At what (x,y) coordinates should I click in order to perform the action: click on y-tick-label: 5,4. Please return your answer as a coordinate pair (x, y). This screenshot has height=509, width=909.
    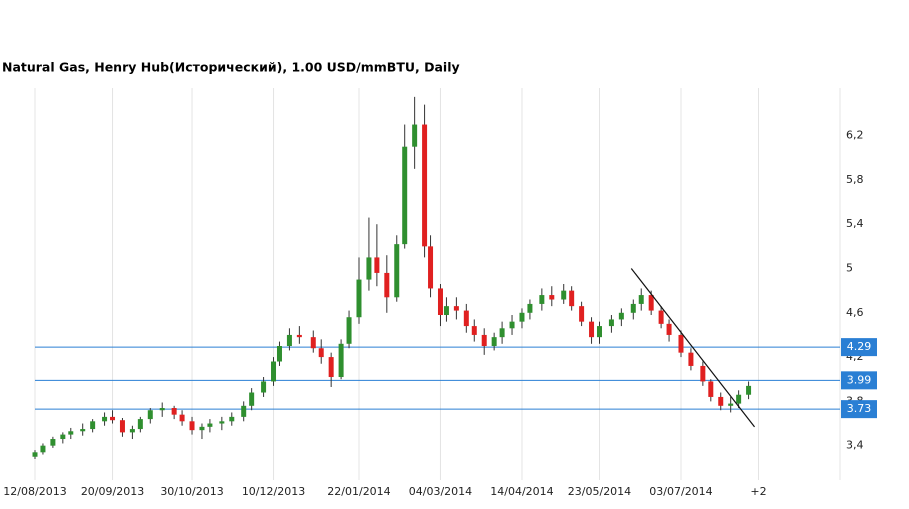
    Looking at the image, I should click on (855, 223).